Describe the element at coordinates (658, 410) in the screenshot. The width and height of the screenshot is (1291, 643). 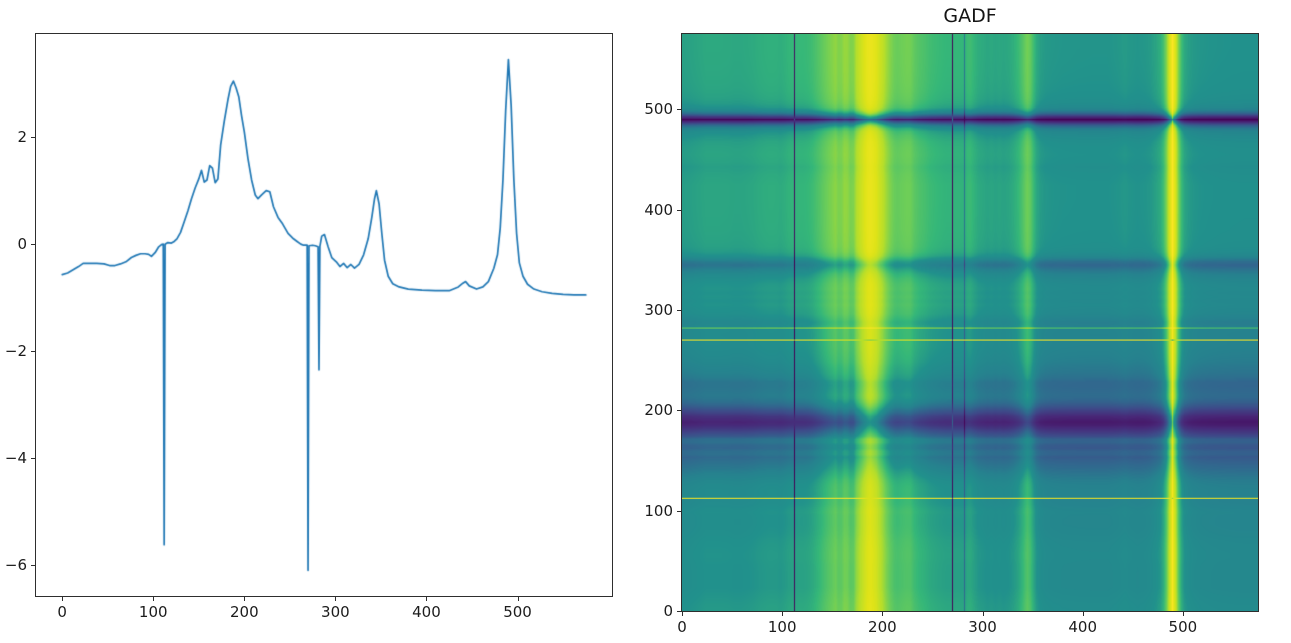
I see `y-tick-label: 200` at that location.